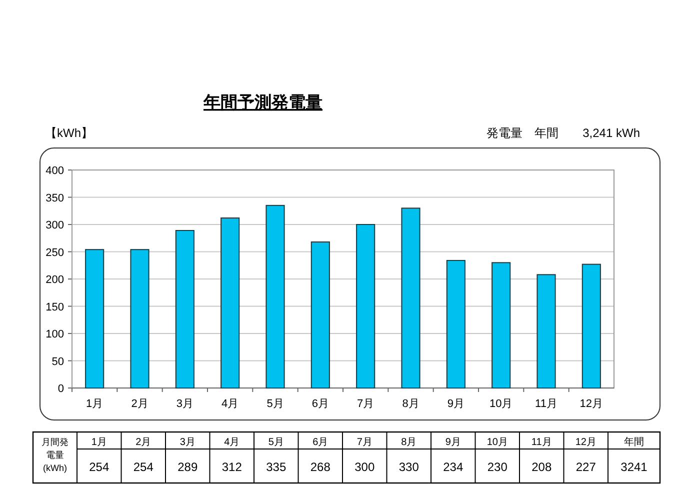  Describe the element at coordinates (69, 133) in the screenshot. I see `y-axis-title: 【kWh】` at that location.